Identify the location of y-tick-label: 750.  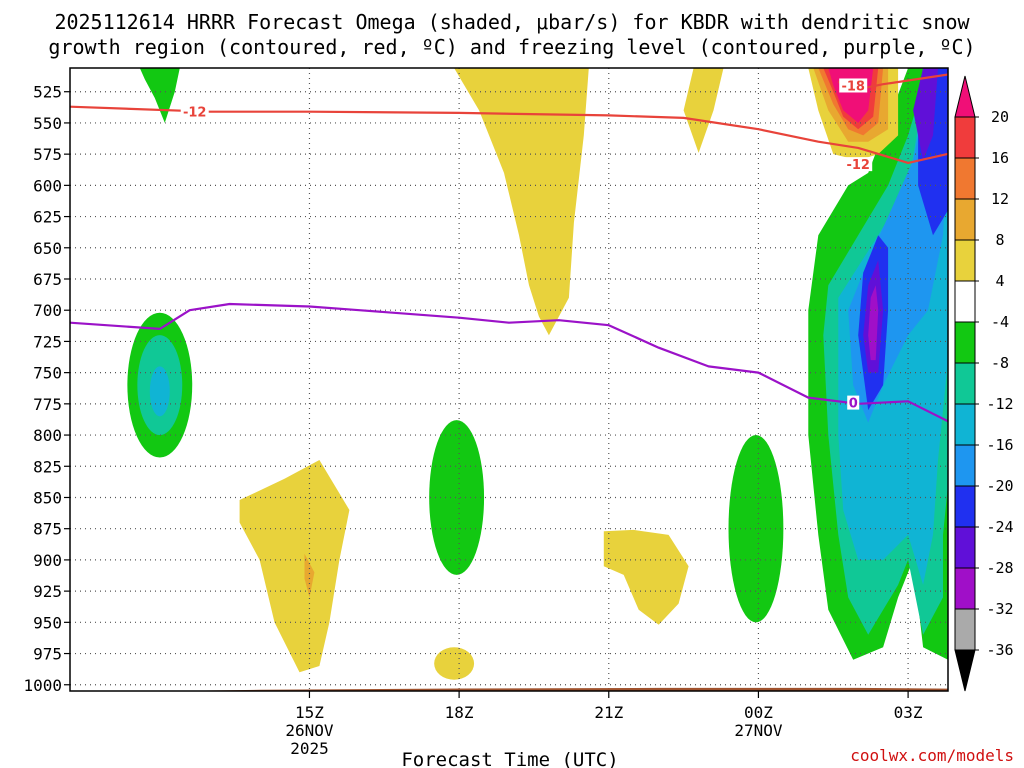
(47, 373).